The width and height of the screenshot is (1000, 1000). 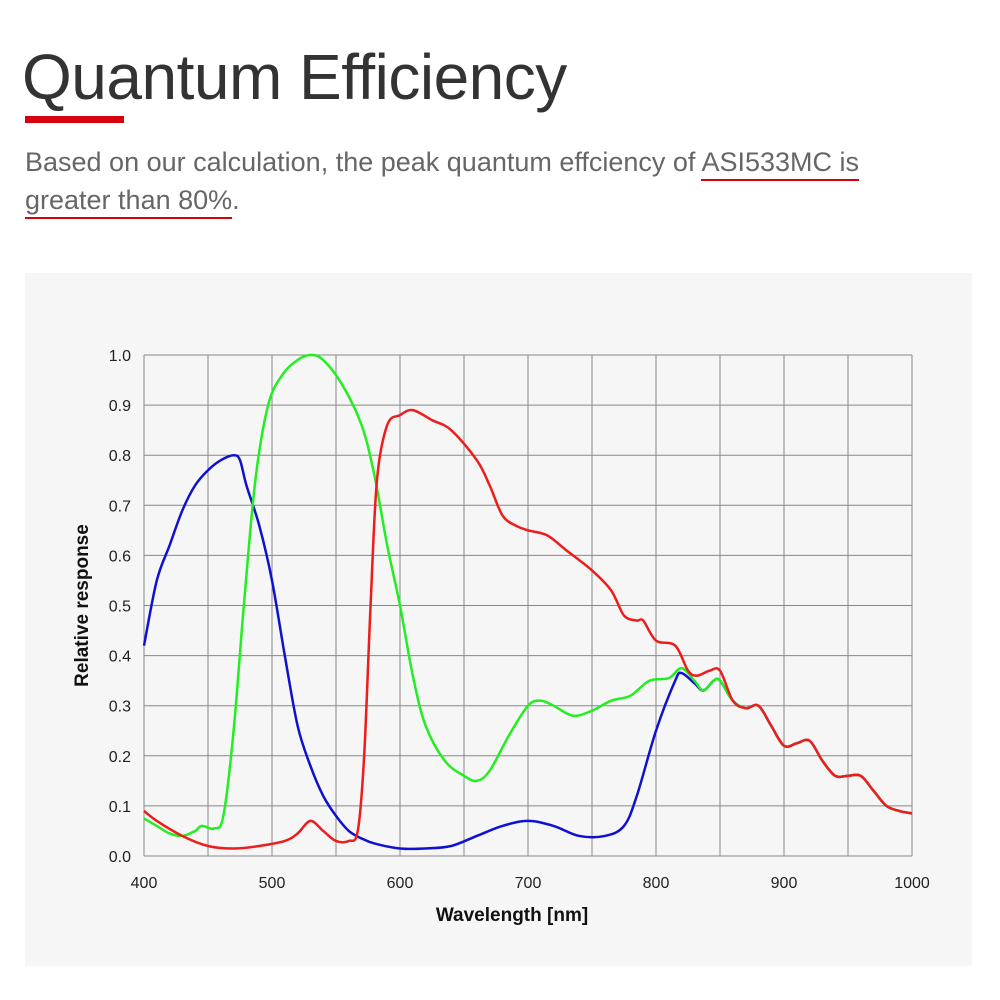 I want to click on desc-highlight-value: greater than 80%, so click(x=129, y=202).